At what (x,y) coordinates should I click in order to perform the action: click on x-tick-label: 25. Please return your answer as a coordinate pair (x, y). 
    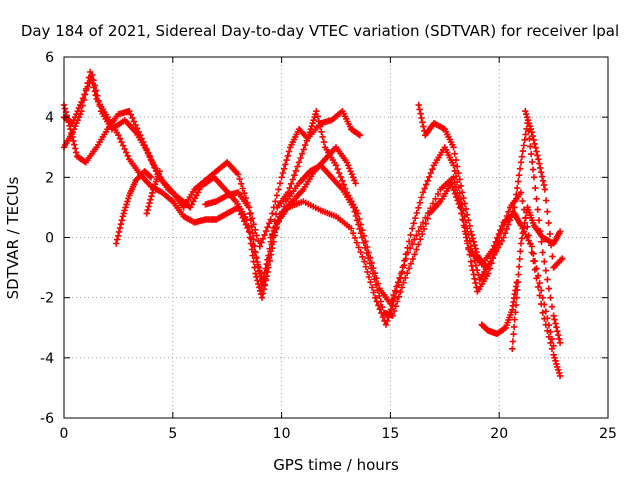
    Looking at the image, I should click on (608, 434).